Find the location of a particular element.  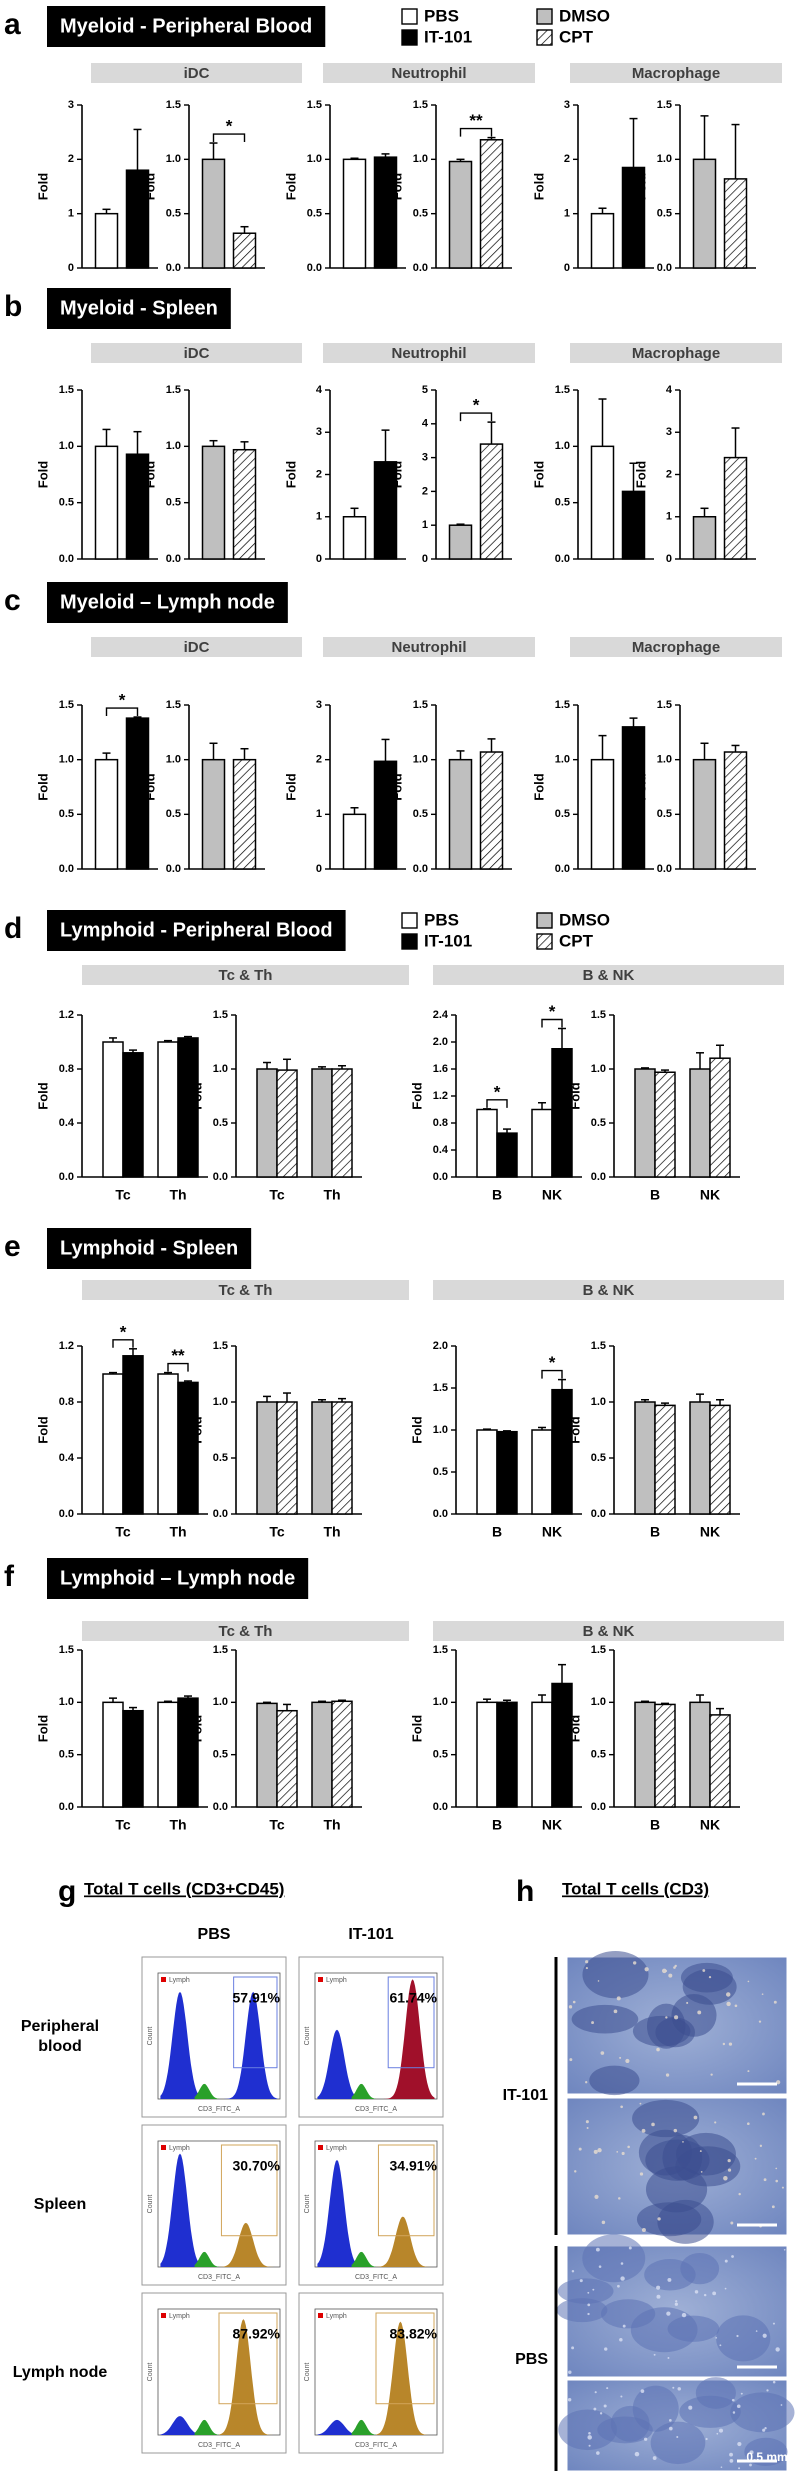

row-label: Lymph node is located at coordinates (60, 2372).